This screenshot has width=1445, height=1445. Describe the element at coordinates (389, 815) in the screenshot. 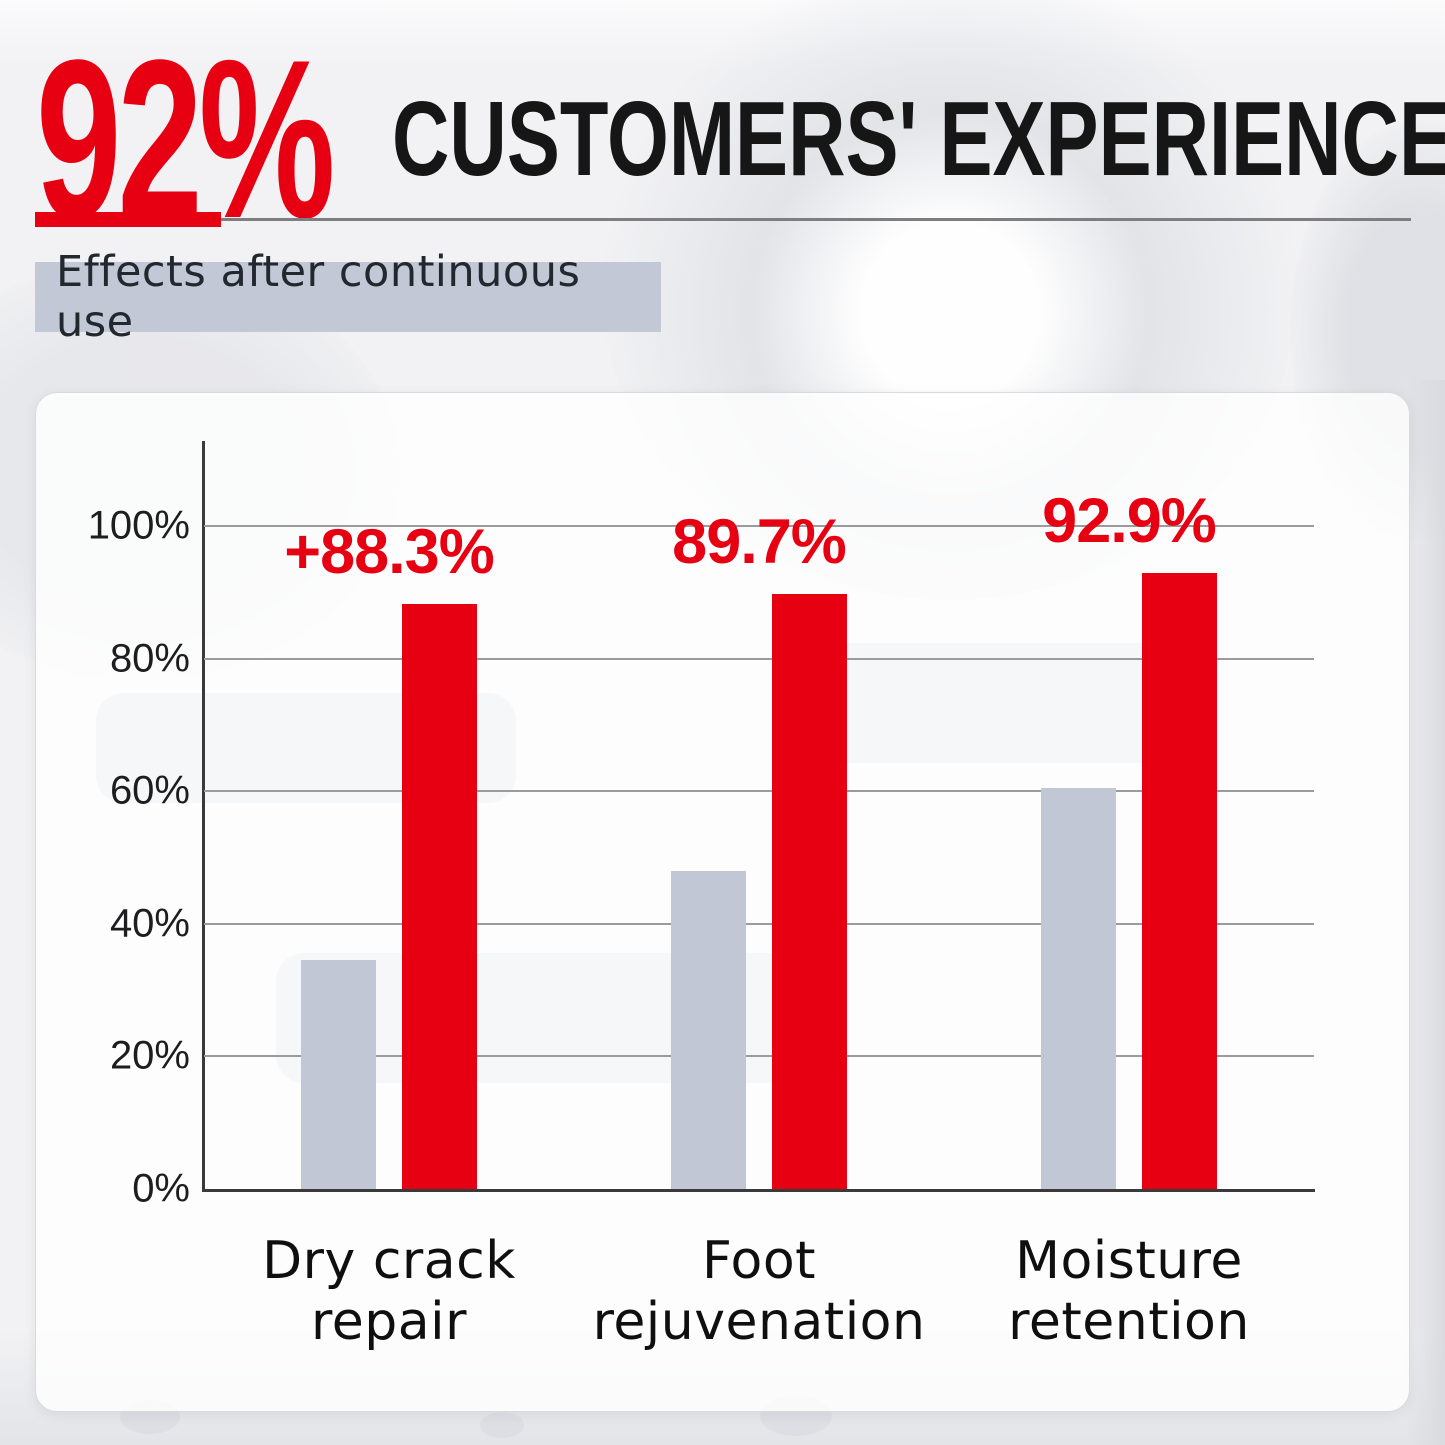

I see `bar-group-1: +88.3%` at that location.